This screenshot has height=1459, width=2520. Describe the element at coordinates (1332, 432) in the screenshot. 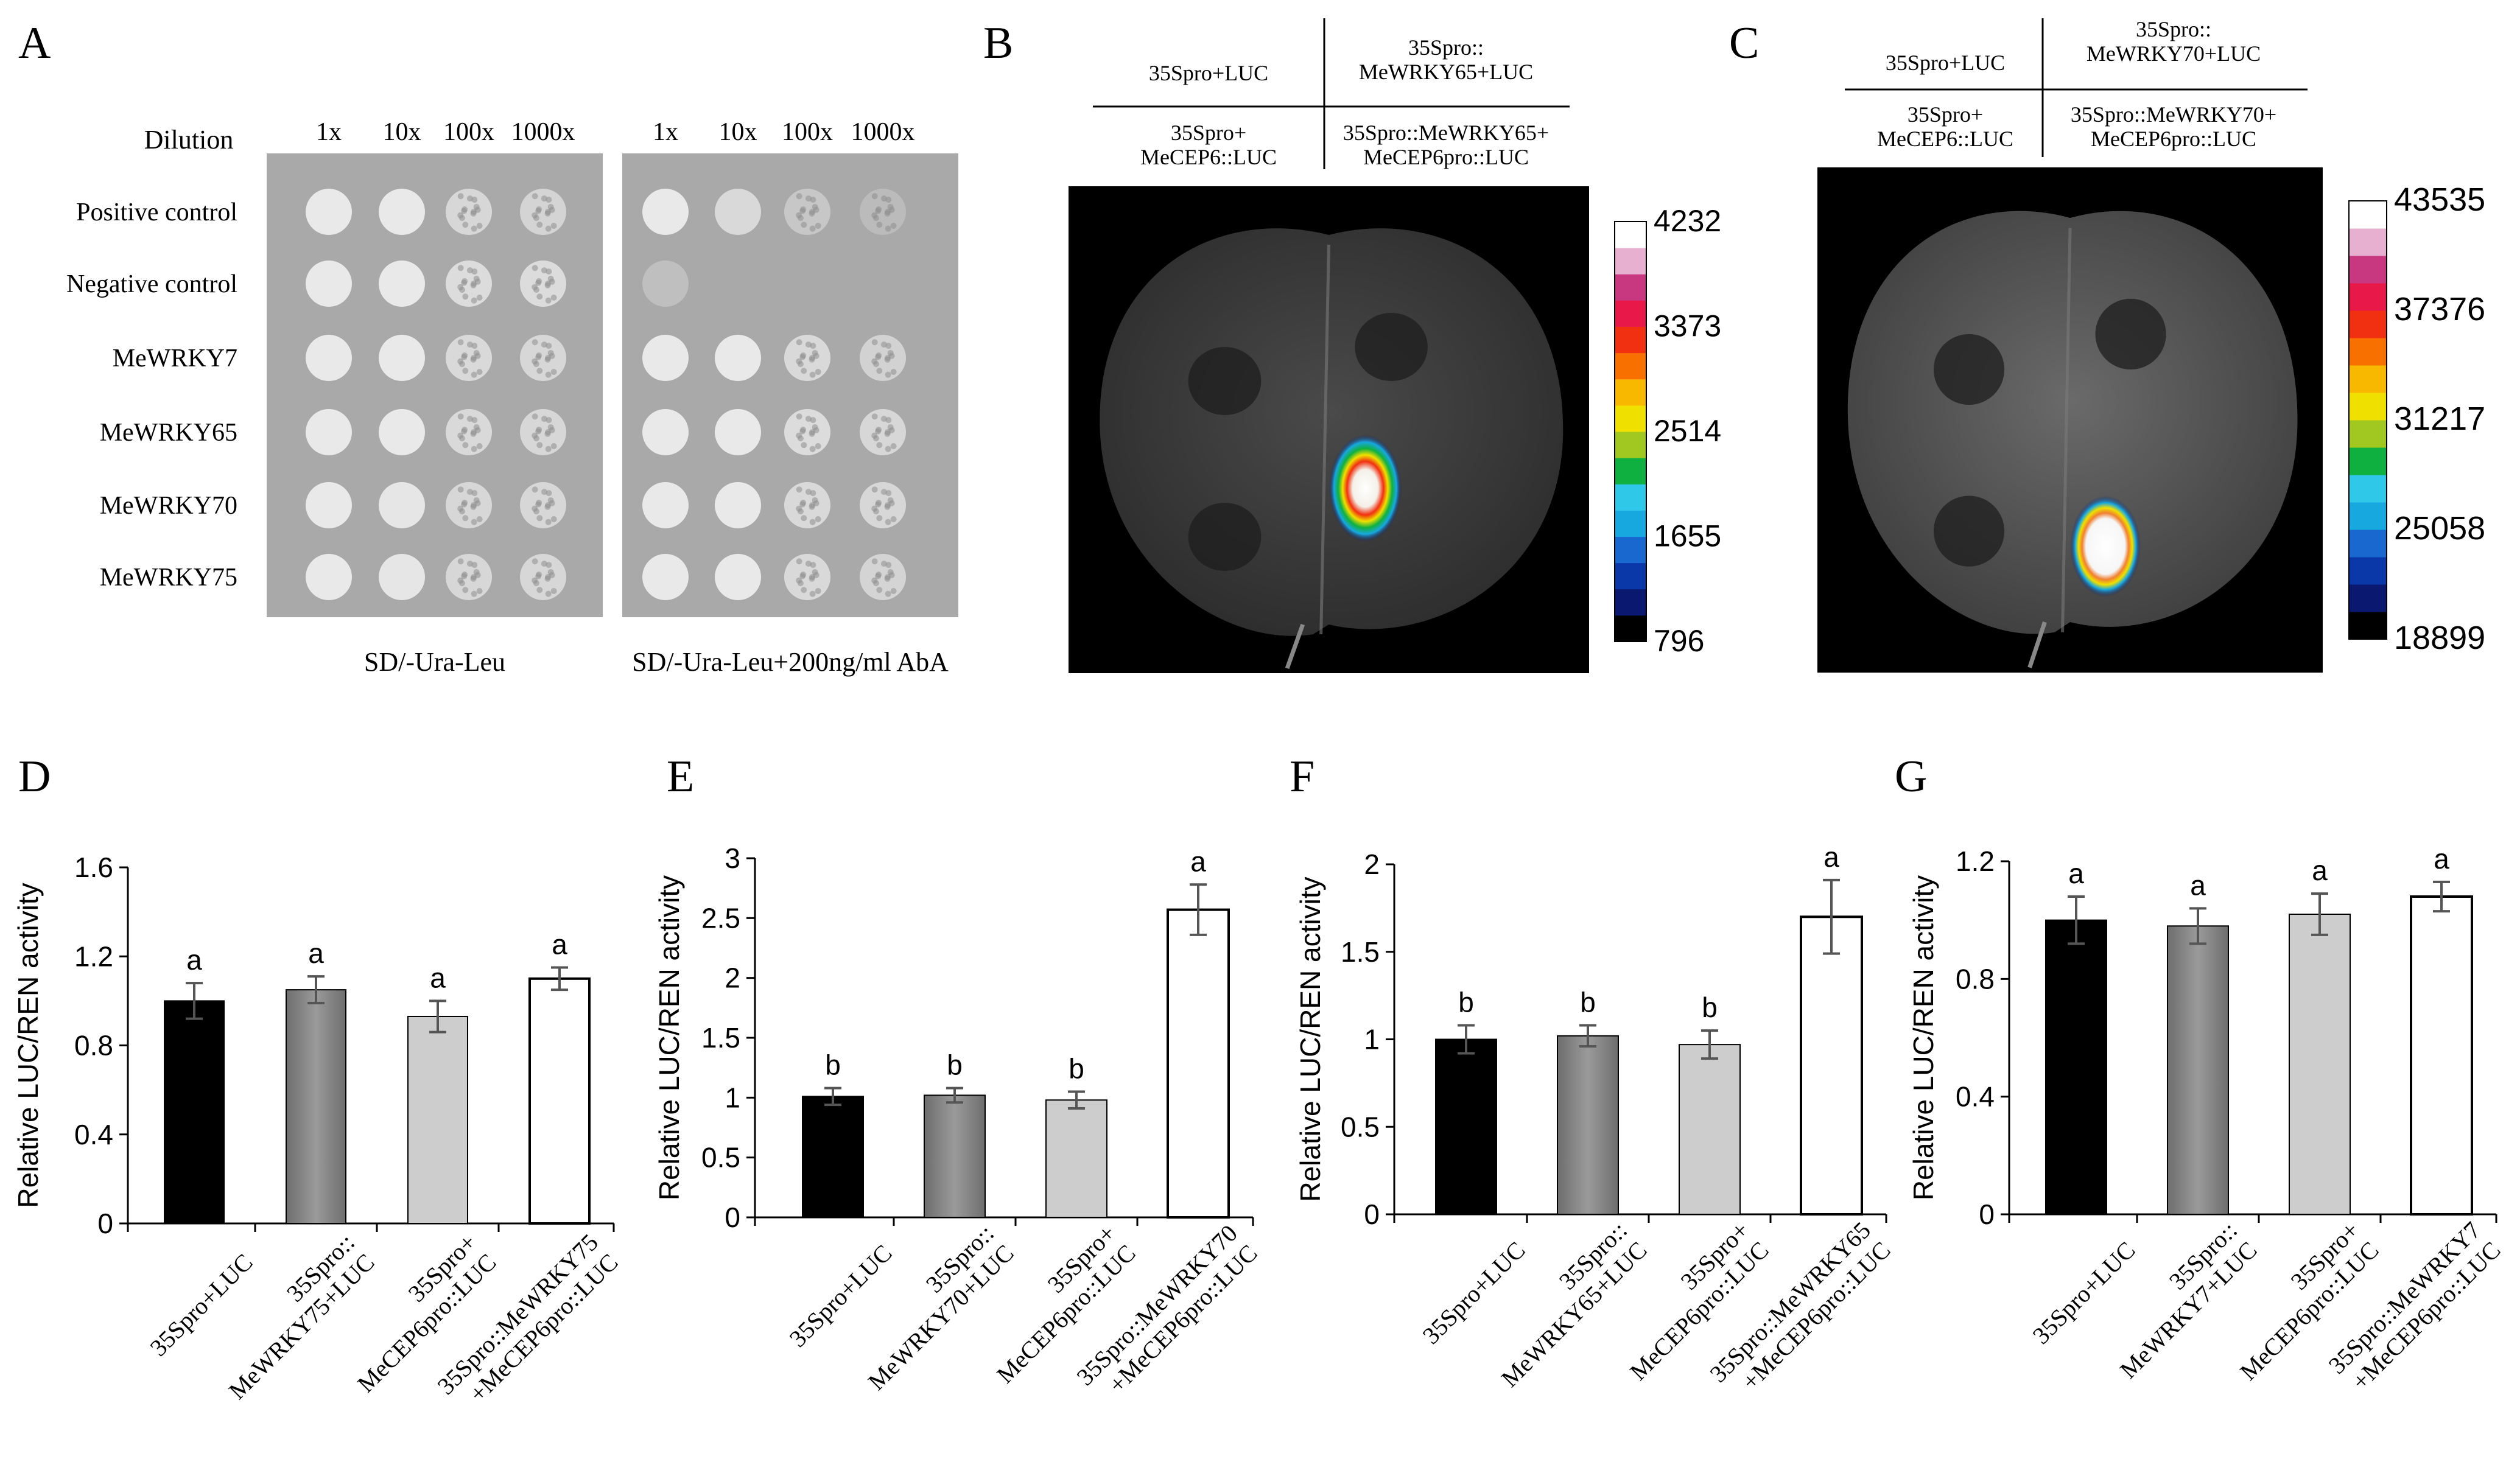

I see `leaf` at that location.